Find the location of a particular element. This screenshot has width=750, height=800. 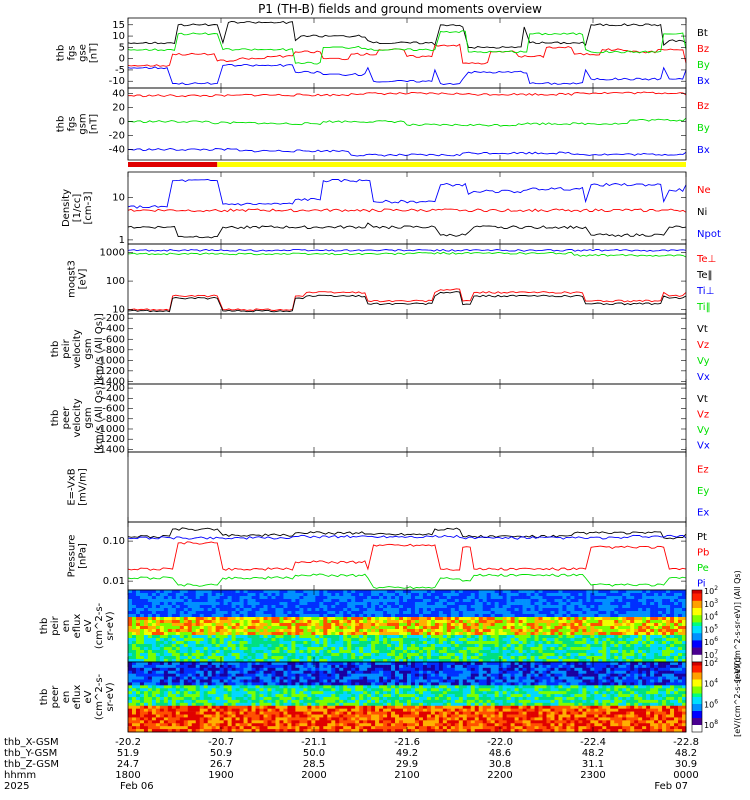

series-Te⊥ is located at coordinates (407, 299).